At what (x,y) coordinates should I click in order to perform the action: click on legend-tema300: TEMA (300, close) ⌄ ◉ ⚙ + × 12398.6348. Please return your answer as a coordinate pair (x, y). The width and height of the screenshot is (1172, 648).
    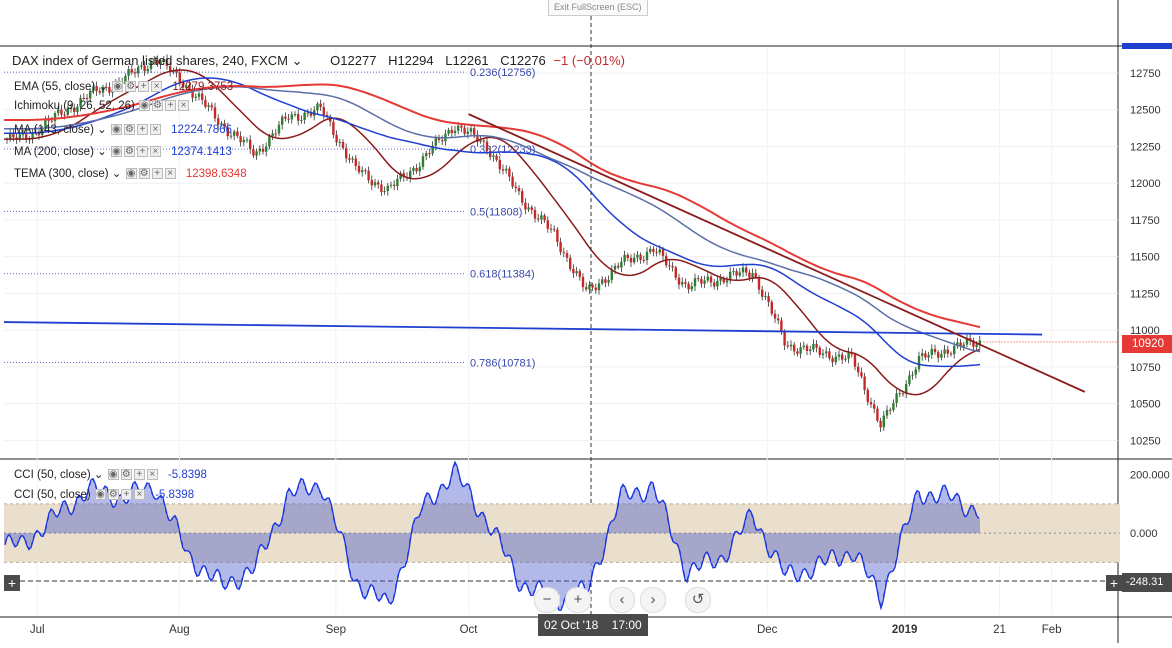
    Looking at the image, I should click on (130, 173).